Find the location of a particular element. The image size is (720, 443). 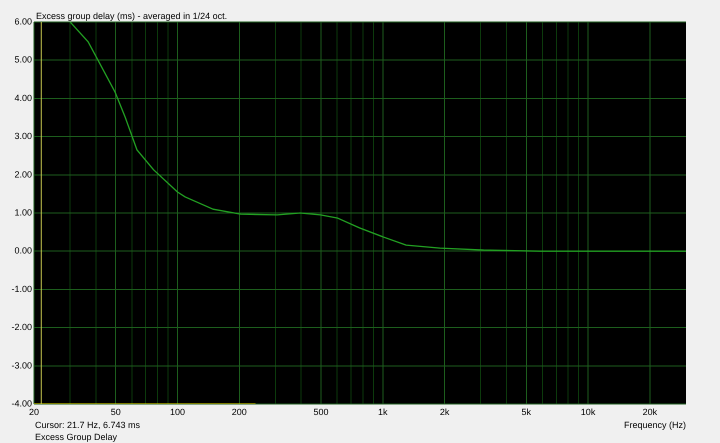

y-tick-label: 3.00 is located at coordinates (23, 136).